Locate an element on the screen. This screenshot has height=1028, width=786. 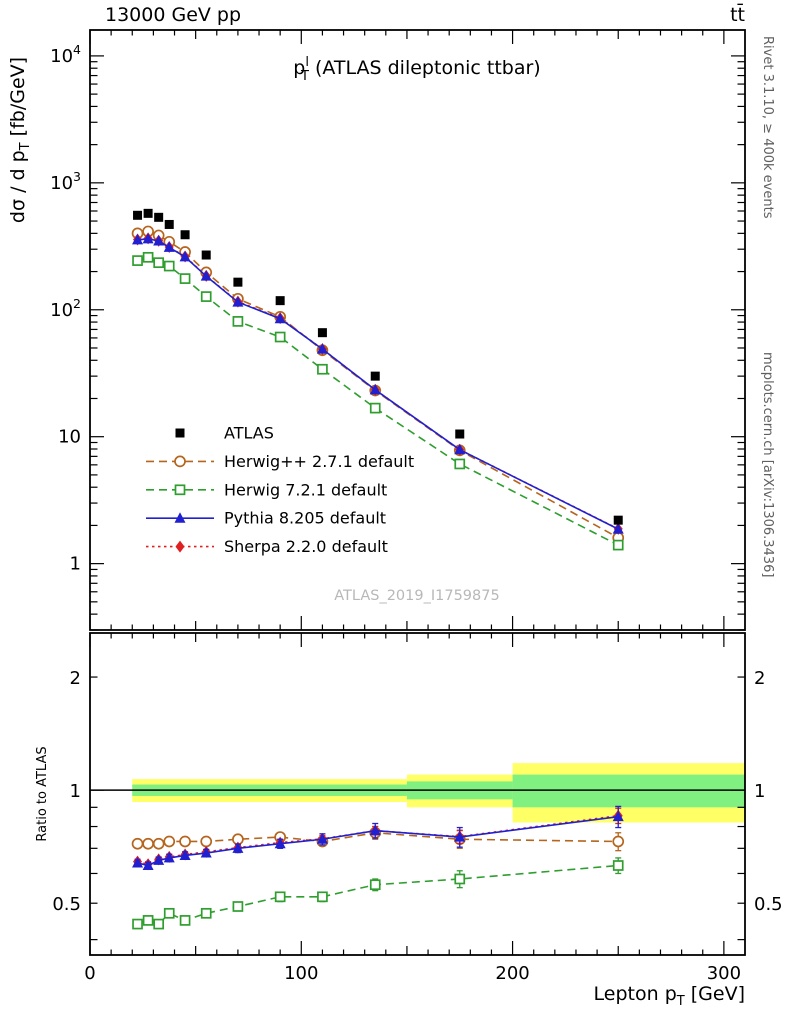
y-tick-exponent: 3 is located at coordinates (77, 176).